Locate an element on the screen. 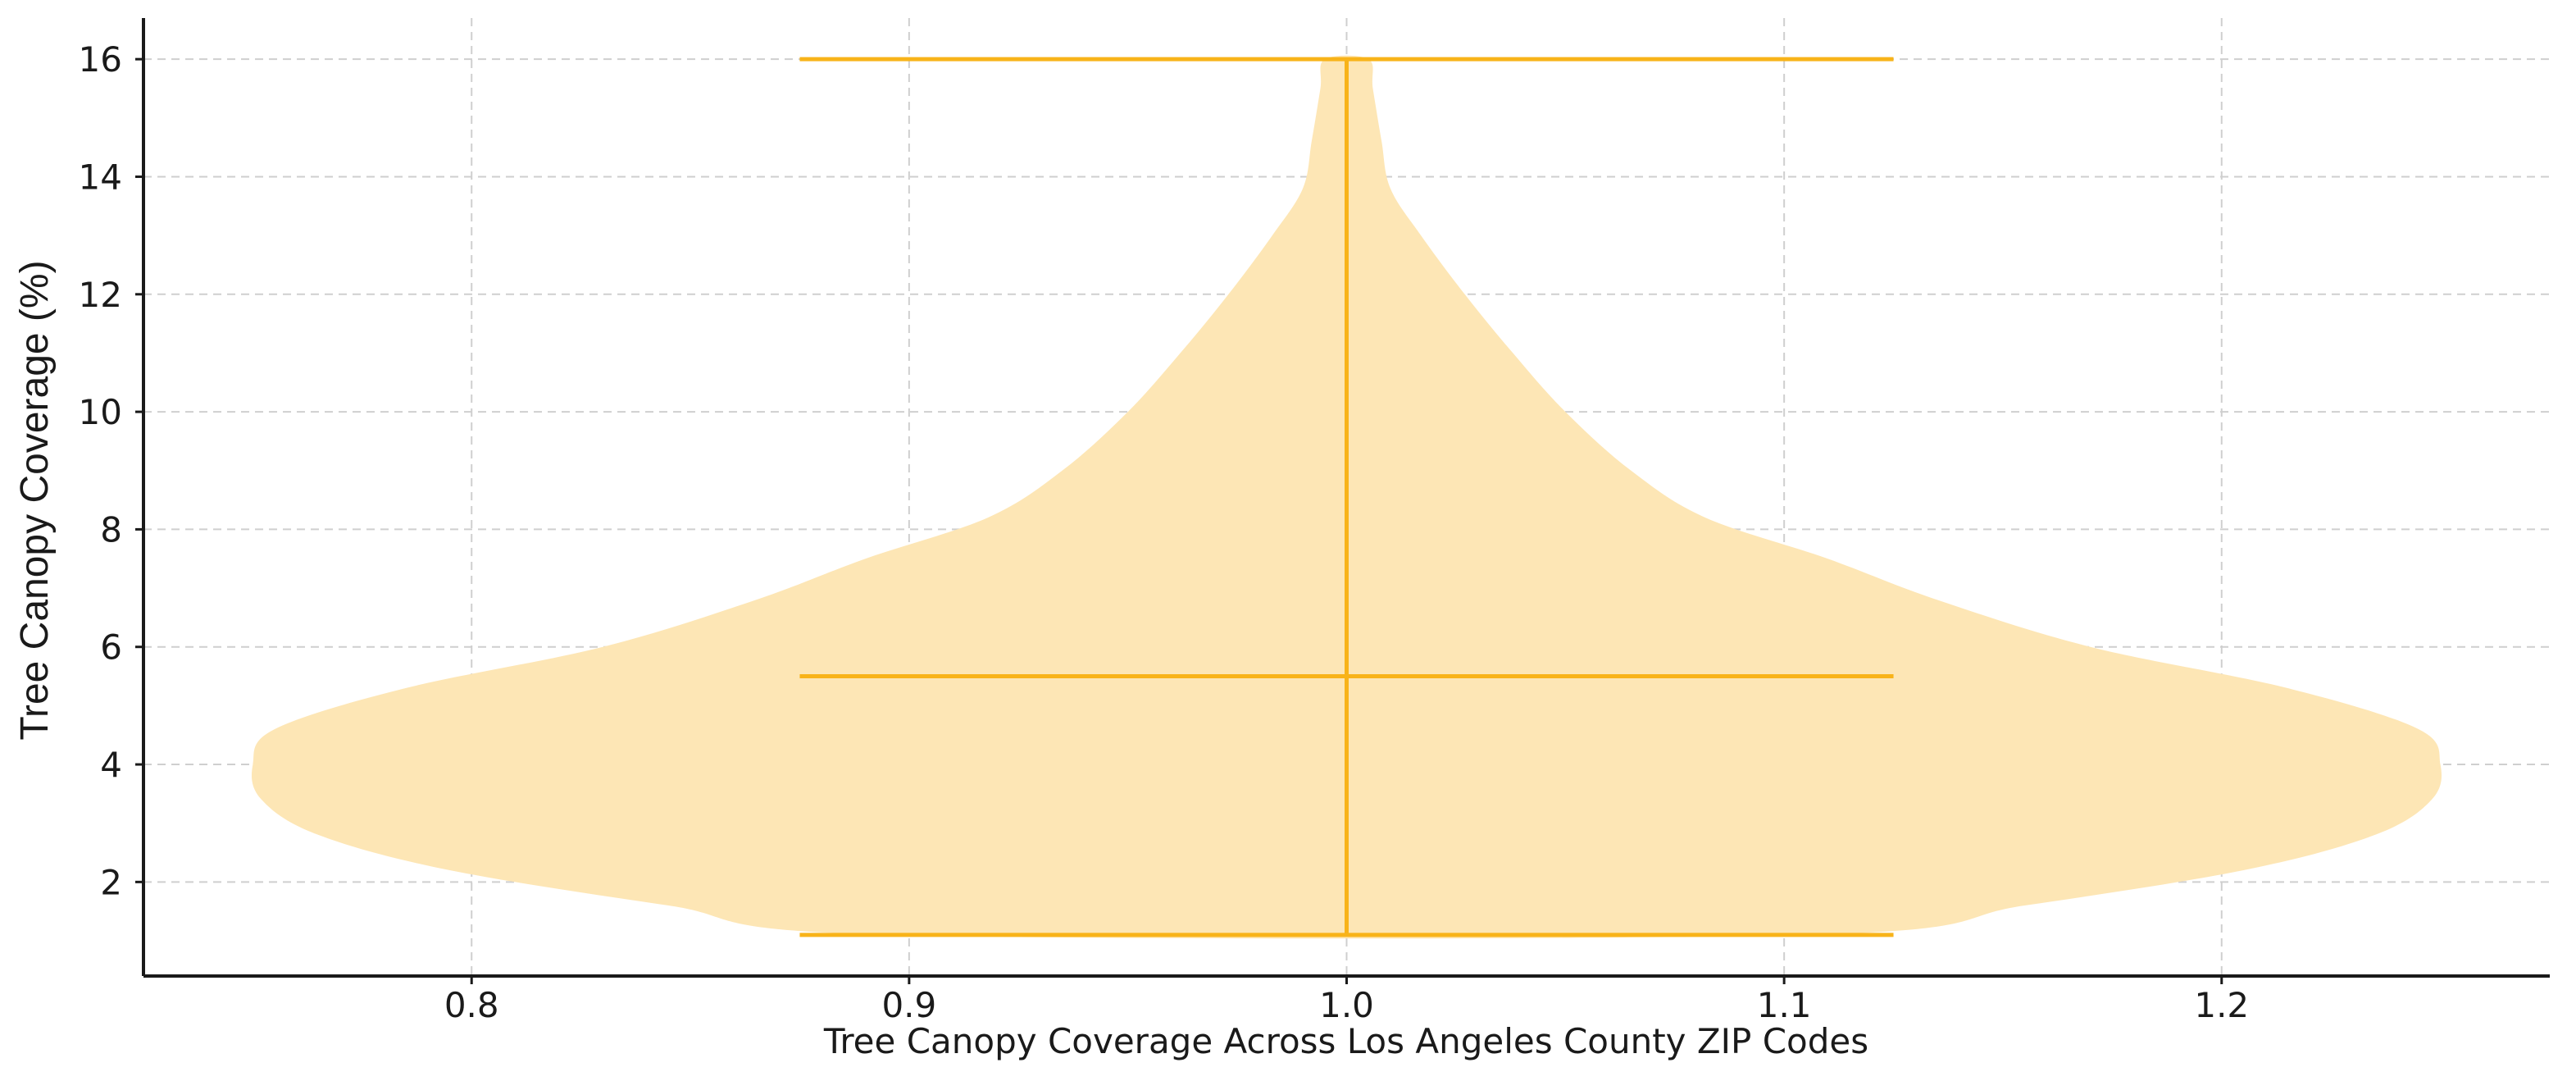 The height and width of the screenshot is (1081, 2576). y-tick-label: 2 is located at coordinates (111, 882).